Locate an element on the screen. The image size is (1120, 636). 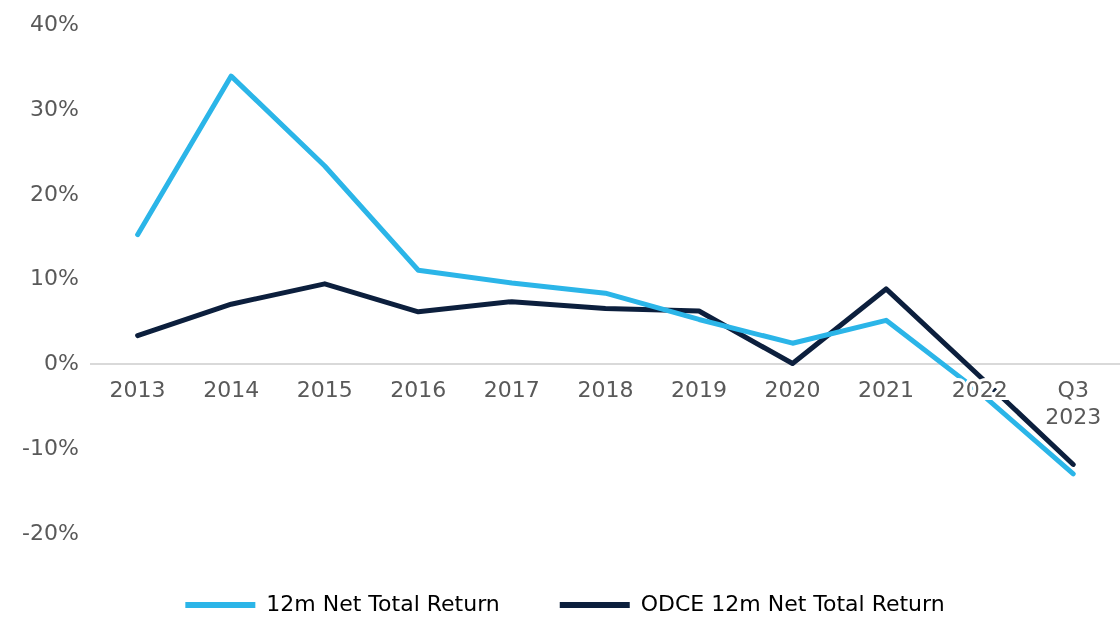
legend-label: 12m Net Total Return is located at coordinates (383, 603).